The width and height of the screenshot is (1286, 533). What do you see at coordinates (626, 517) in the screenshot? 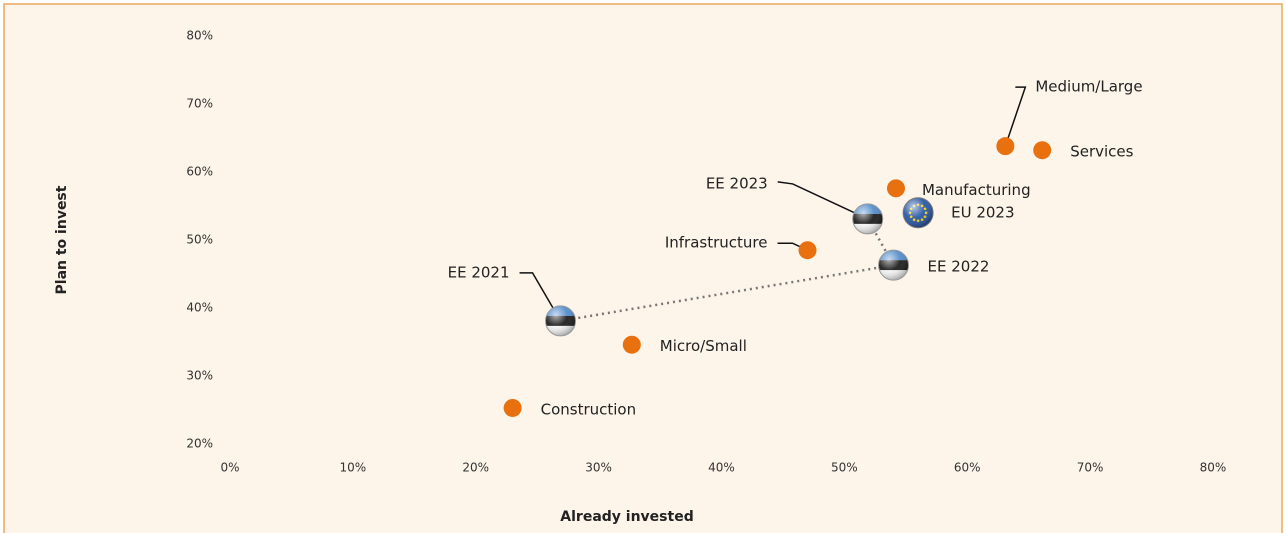
I see `x-axis-title: Already invested` at bounding box center [626, 517].